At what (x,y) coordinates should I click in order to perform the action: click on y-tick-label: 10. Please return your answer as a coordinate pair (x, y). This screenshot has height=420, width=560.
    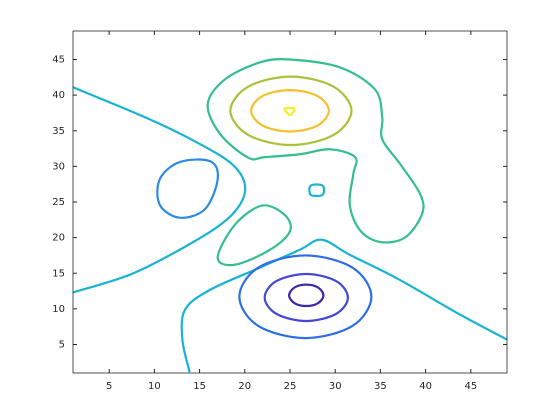
    Looking at the image, I should click on (58, 309).